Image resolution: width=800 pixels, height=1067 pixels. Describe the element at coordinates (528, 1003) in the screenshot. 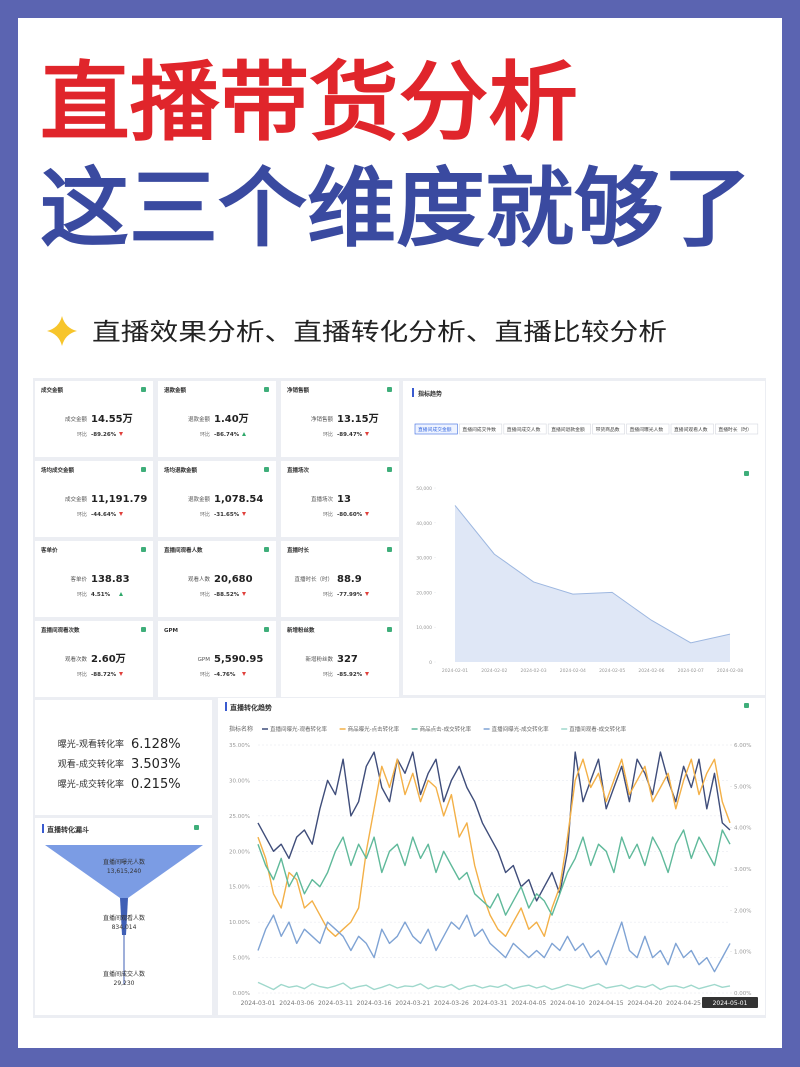

I see `x-tick-label: 2024-04-05` at that location.